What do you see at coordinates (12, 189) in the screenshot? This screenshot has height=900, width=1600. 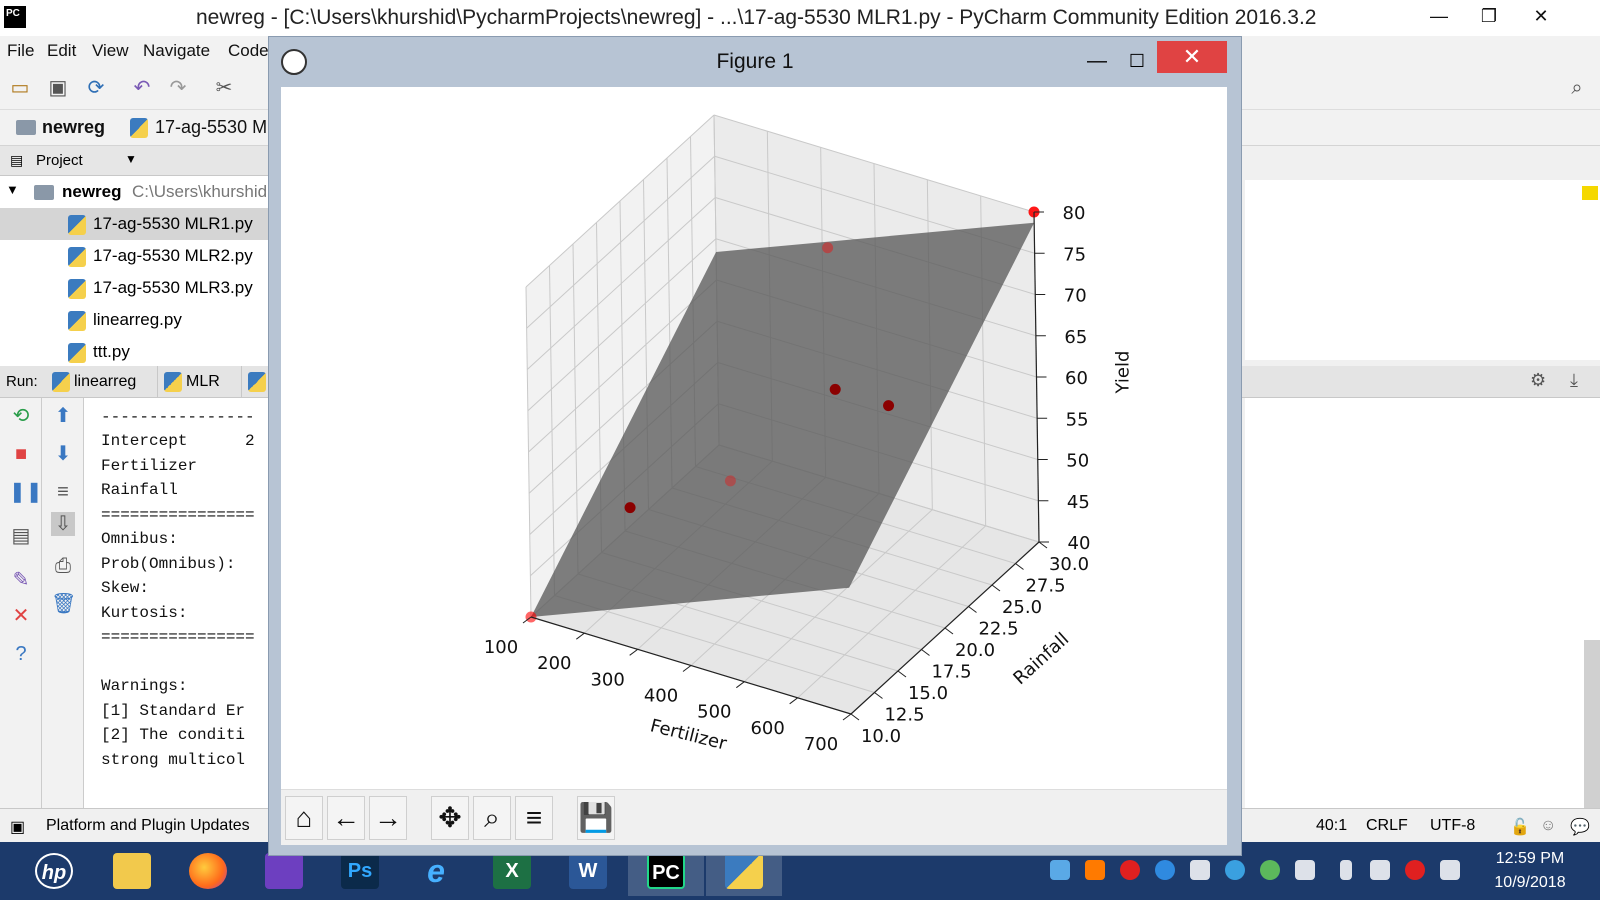 I see `expand-arrow-icon: ▼` at bounding box center [12, 189].